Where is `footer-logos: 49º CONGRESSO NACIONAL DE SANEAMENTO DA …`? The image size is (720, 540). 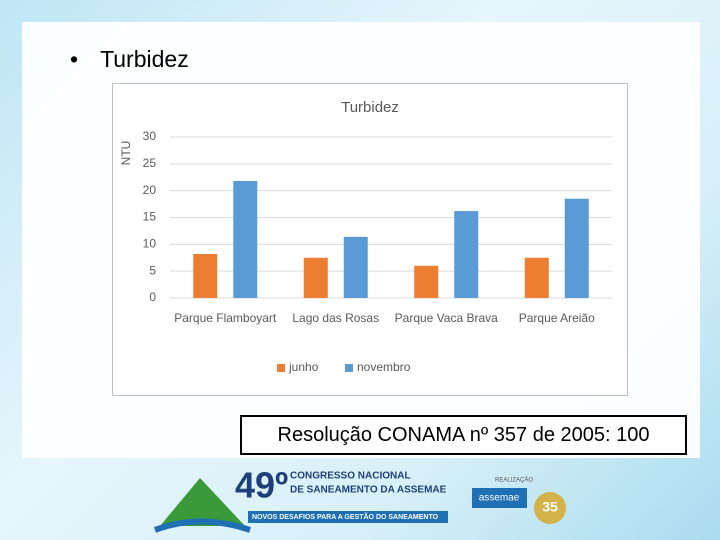 footer-logos: 49º CONGRESSO NACIONAL DE SANEAMENTO DA … is located at coordinates (359, 499).